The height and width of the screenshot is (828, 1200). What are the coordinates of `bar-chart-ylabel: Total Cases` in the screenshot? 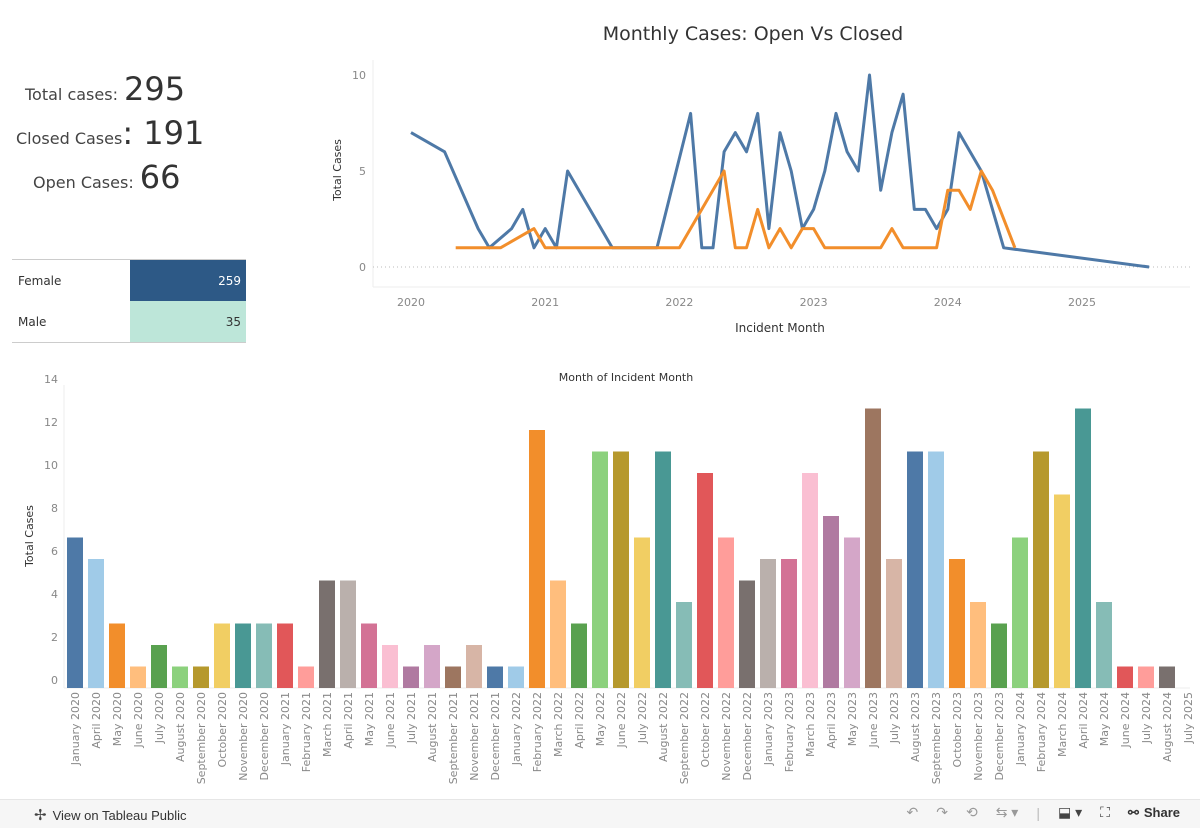 It's located at (29, 536).